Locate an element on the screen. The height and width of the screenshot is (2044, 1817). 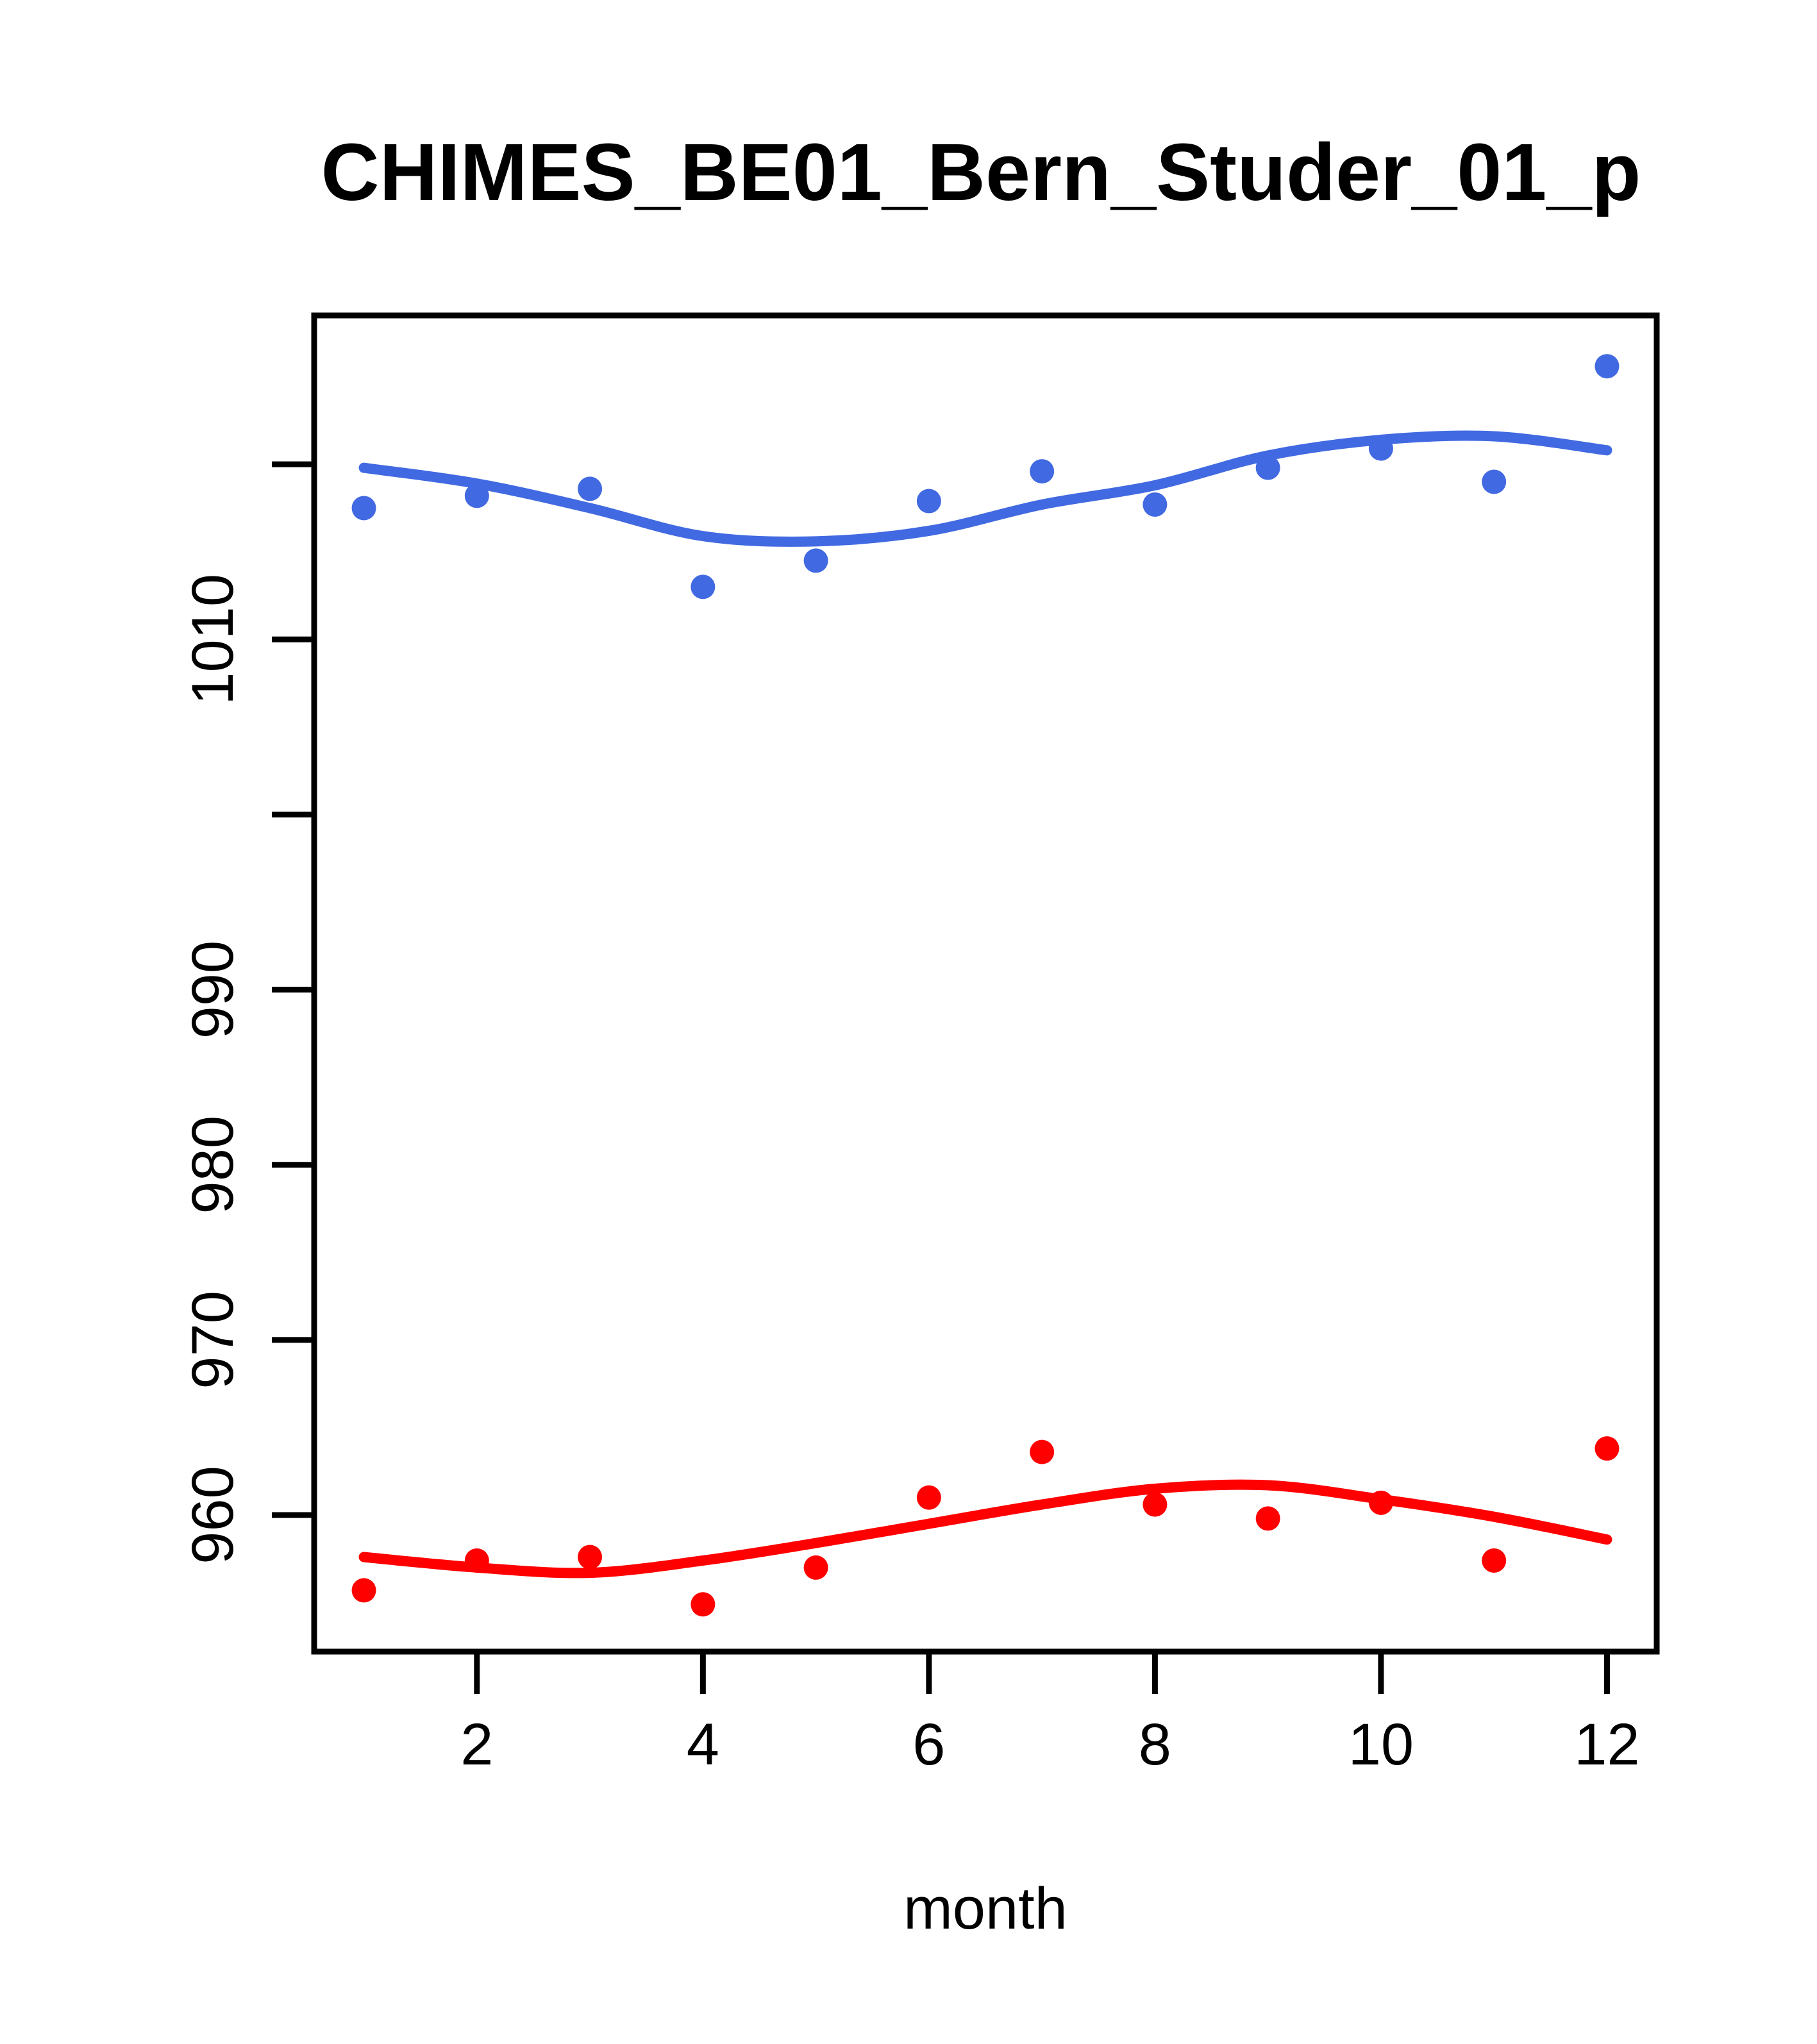
x-tick-label: 4 is located at coordinates (703, 1744).